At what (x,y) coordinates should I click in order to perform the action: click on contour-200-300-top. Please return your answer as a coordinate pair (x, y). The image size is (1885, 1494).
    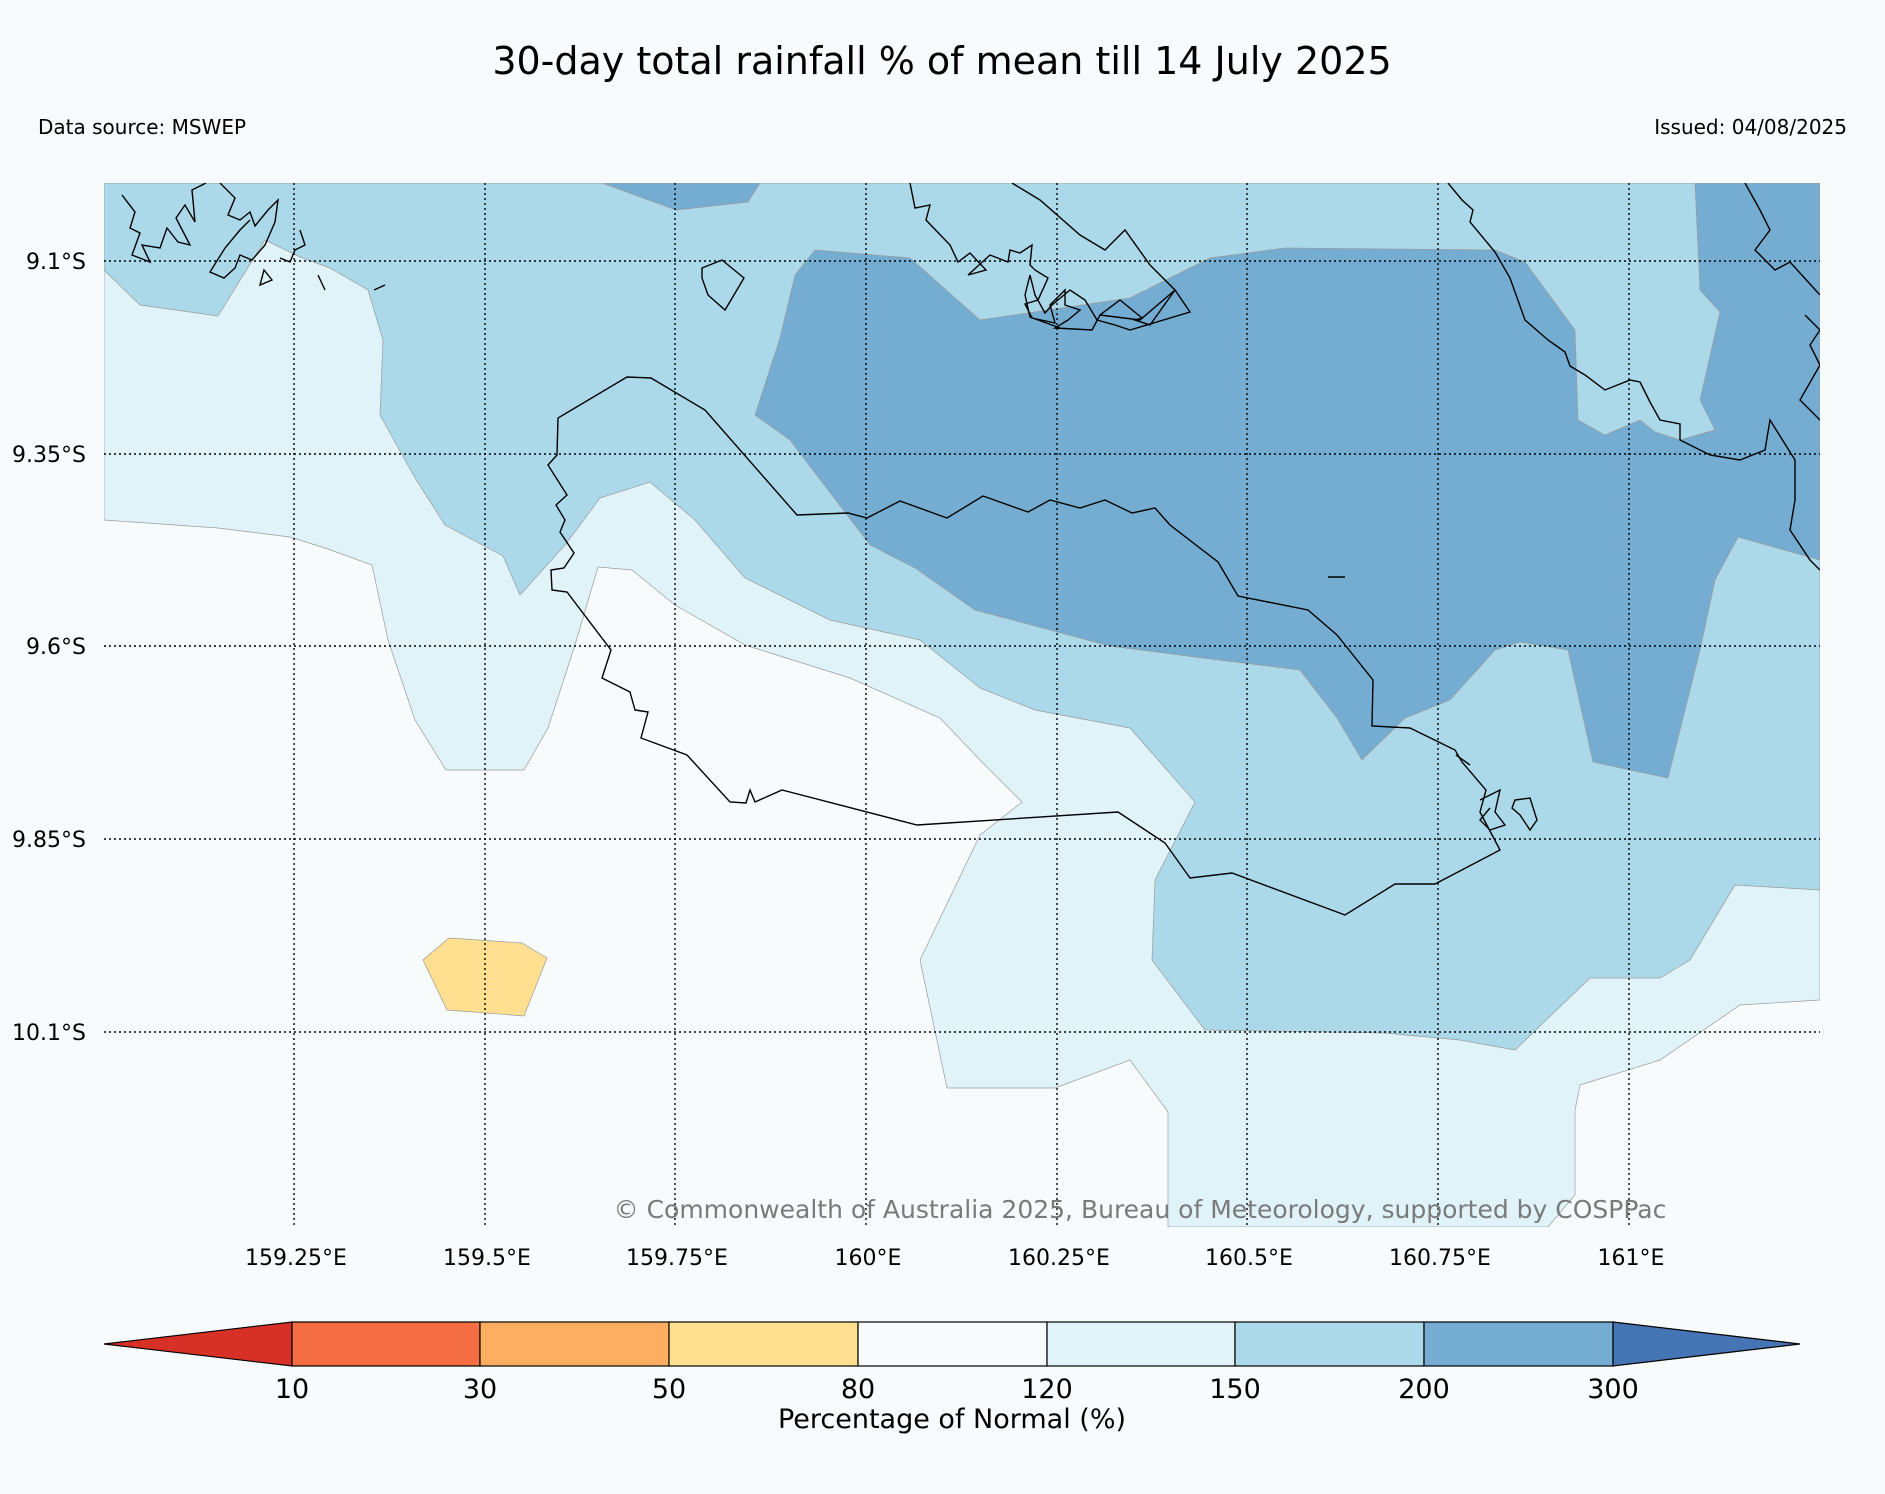
    Looking at the image, I should click on (681, 197).